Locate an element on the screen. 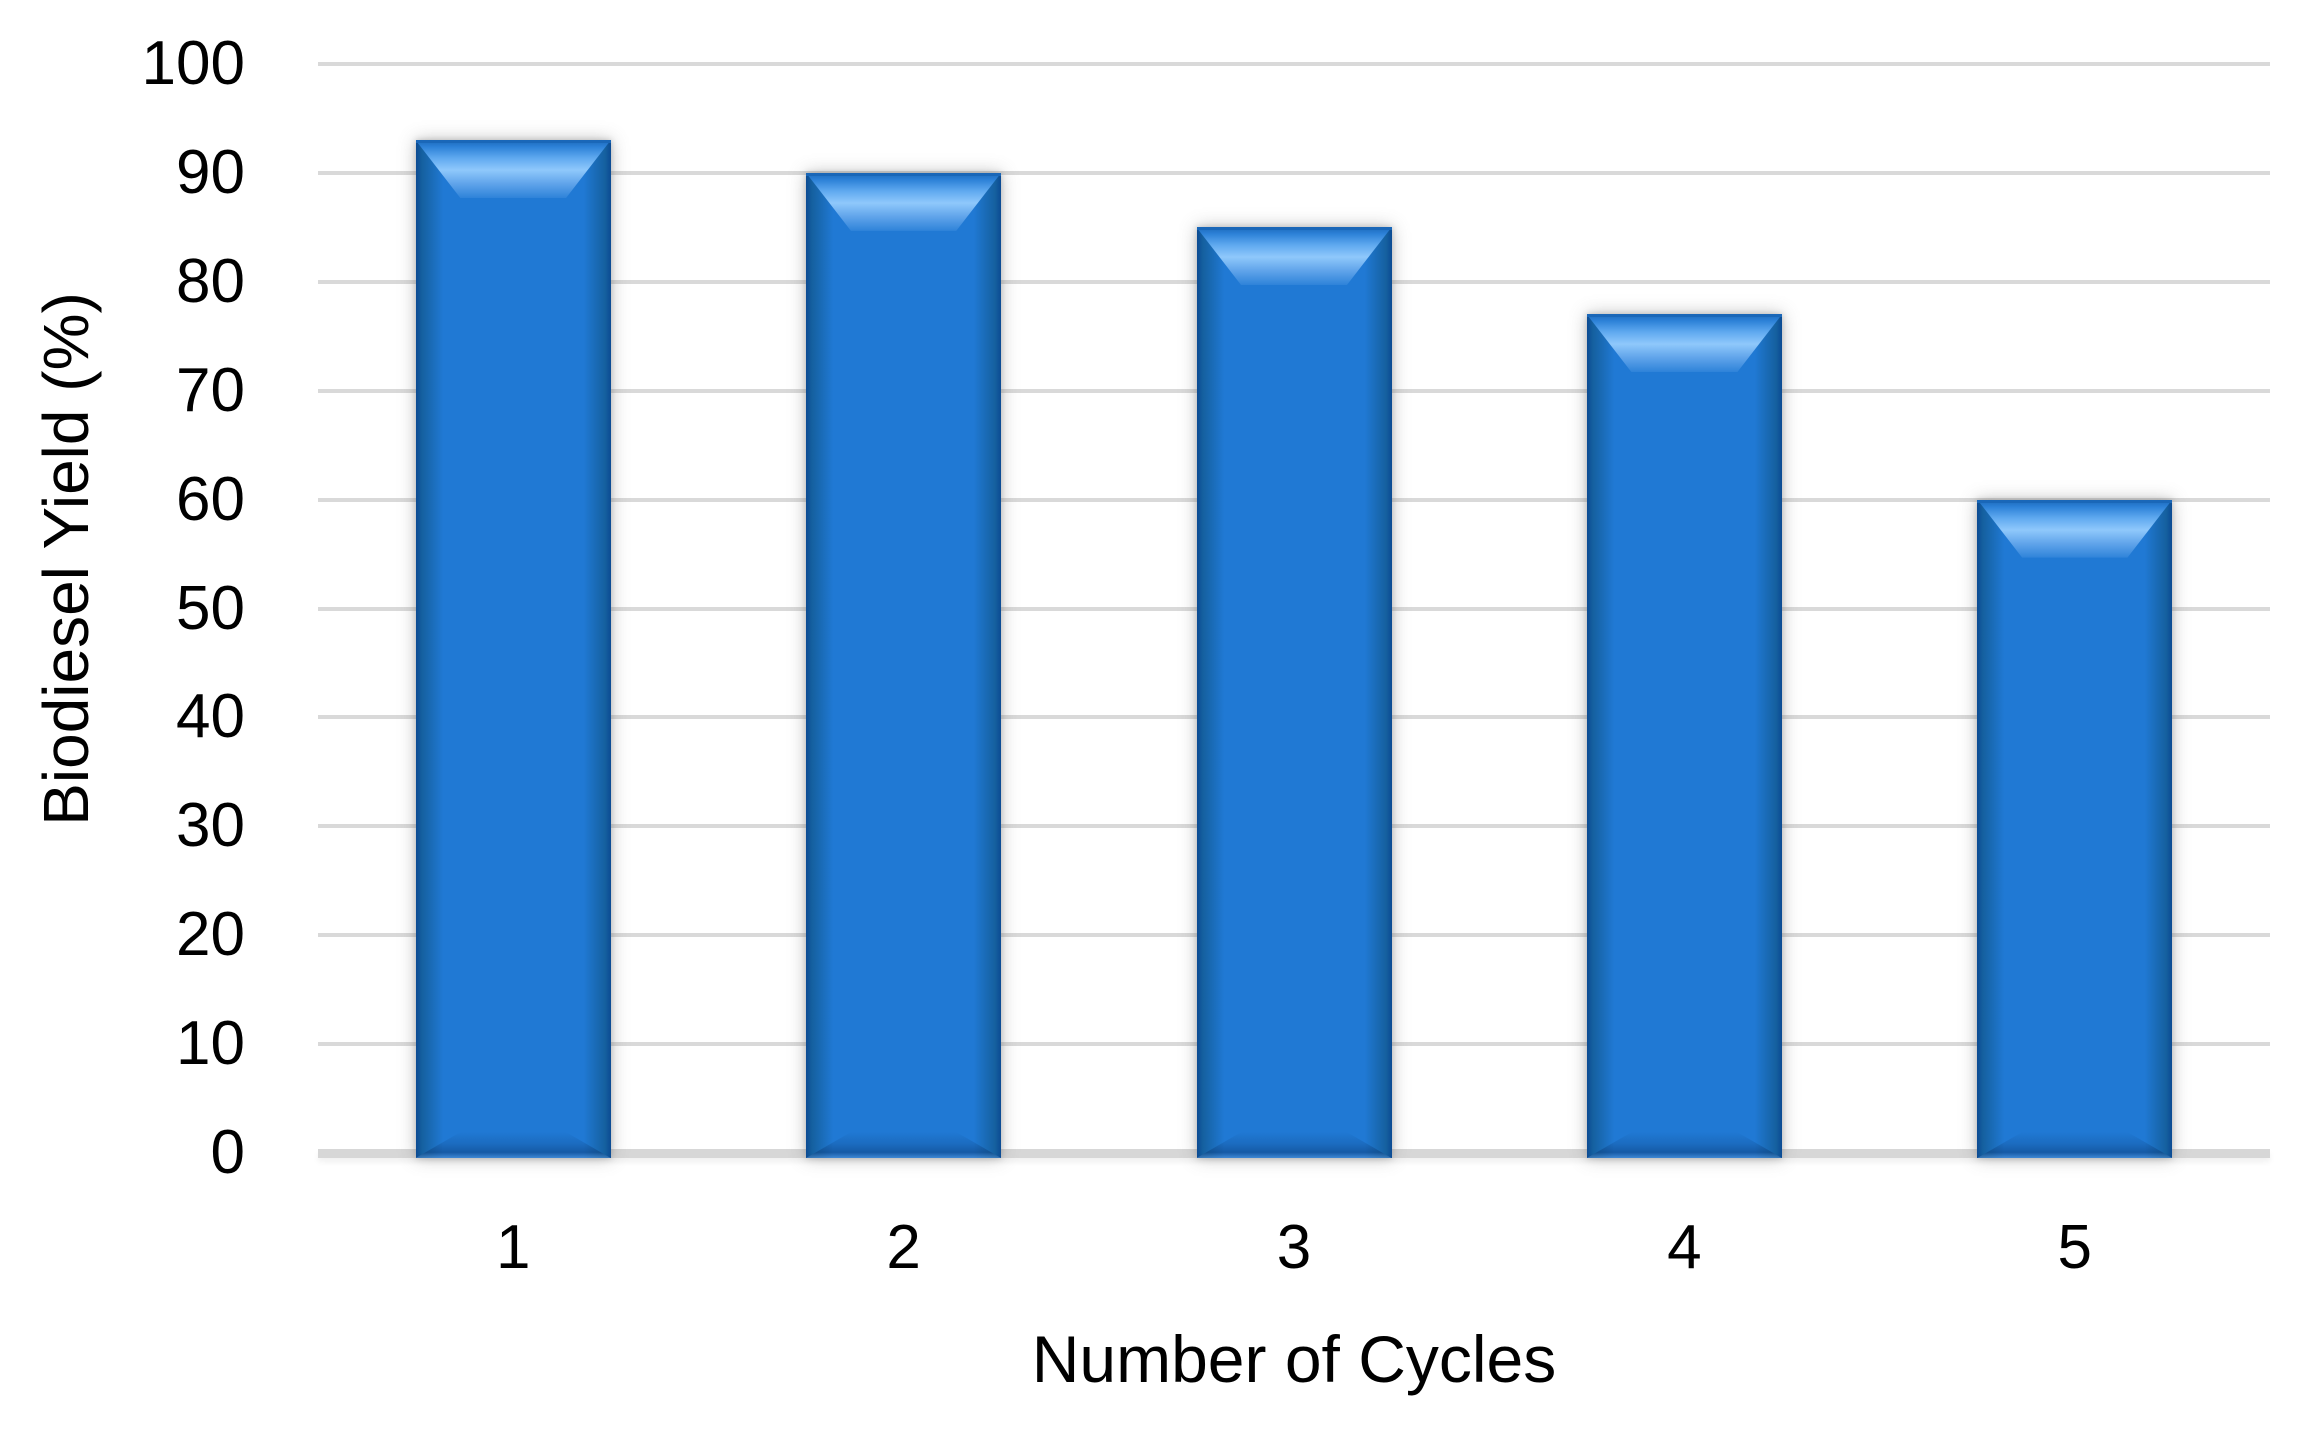  y-tick-label-80: 80 is located at coordinates (210, 281).